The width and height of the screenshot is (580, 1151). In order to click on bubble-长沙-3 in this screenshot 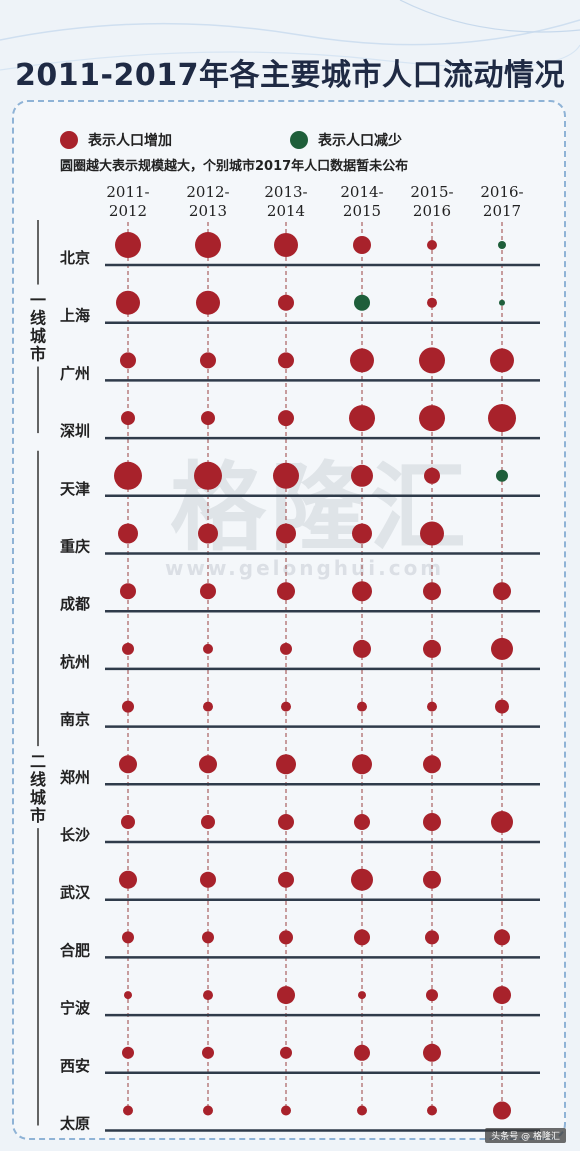, I will do `click(362, 822)`.